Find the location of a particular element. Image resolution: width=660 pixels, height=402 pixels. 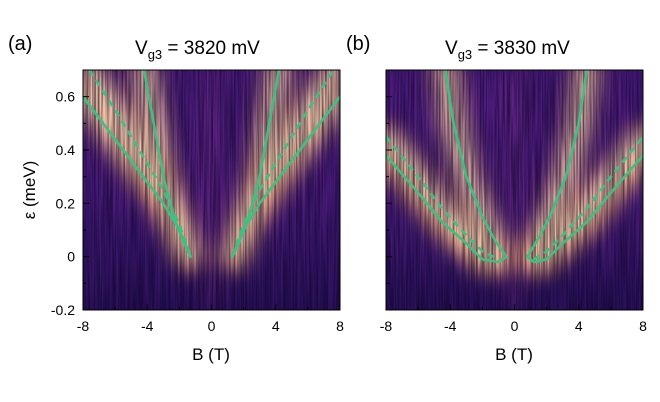

y-tick-label: 0.2 is located at coordinates (66, 203).